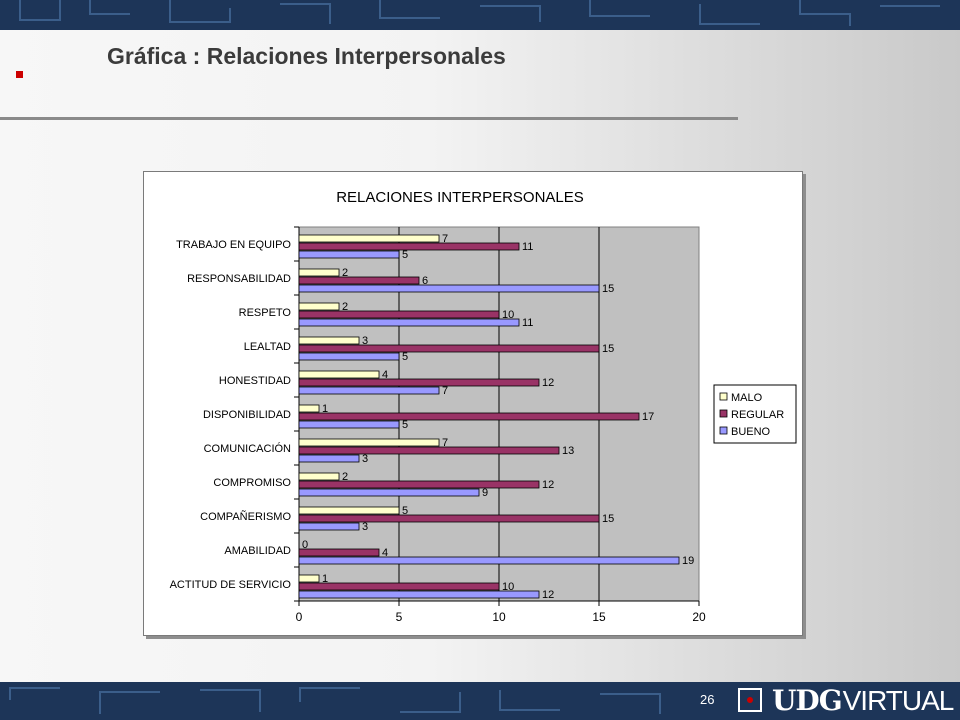 The height and width of the screenshot is (720, 960). What do you see at coordinates (599, 617) in the screenshot?
I see `x-tick-label: 15` at bounding box center [599, 617].